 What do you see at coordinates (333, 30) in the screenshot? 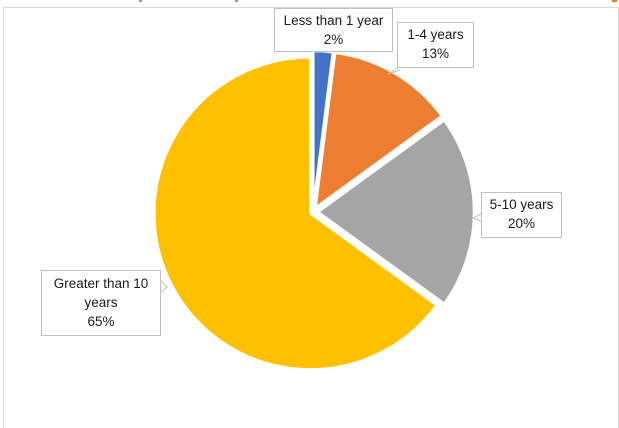
I see `callout-less-than-1-year: Less than 1 year 2%` at bounding box center [333, 30].